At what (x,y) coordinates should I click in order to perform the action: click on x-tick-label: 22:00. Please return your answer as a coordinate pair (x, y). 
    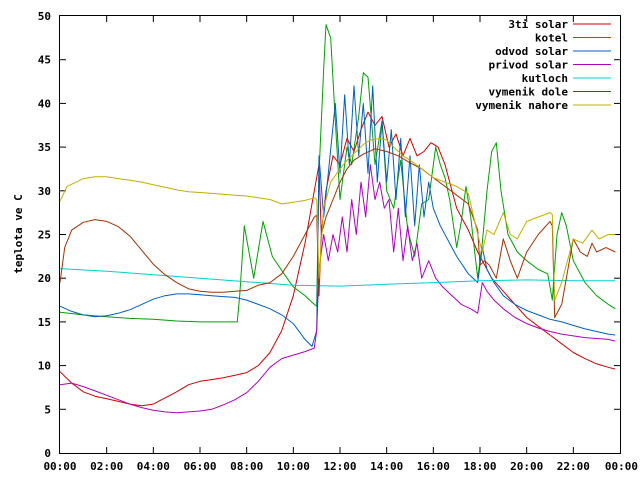
    Looking at the image, I should click on (573, 466).